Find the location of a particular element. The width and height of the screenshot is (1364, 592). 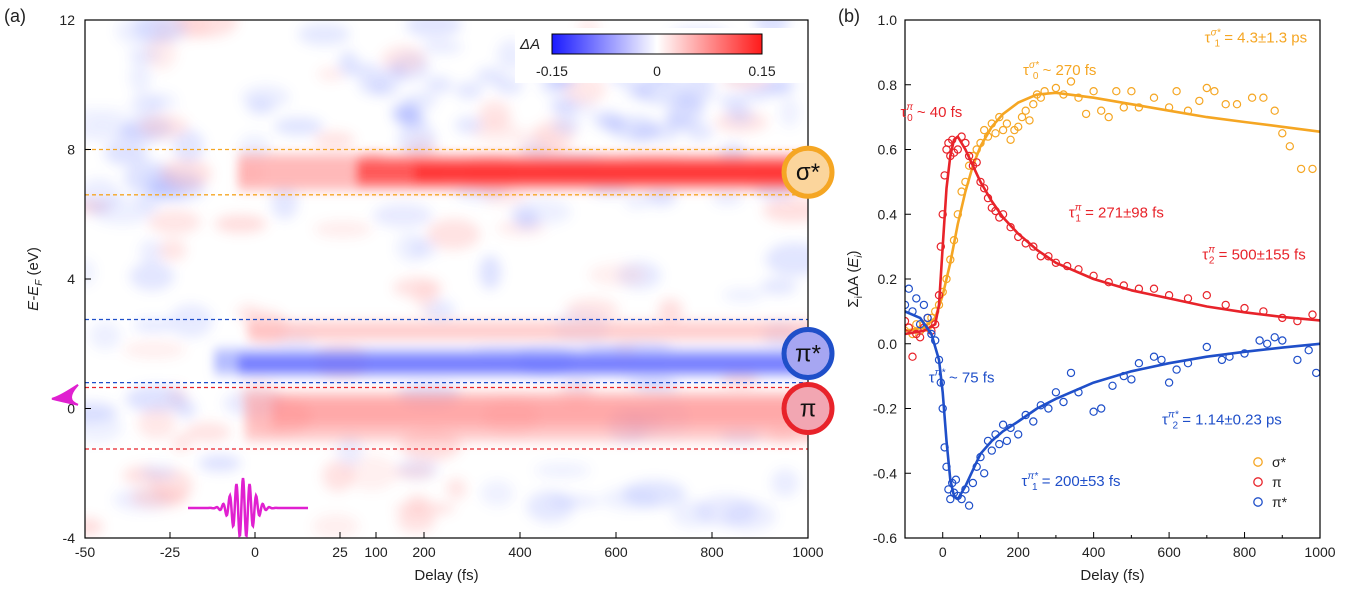

y-tick-label-a: -4 is located at coordinates (69, 538).